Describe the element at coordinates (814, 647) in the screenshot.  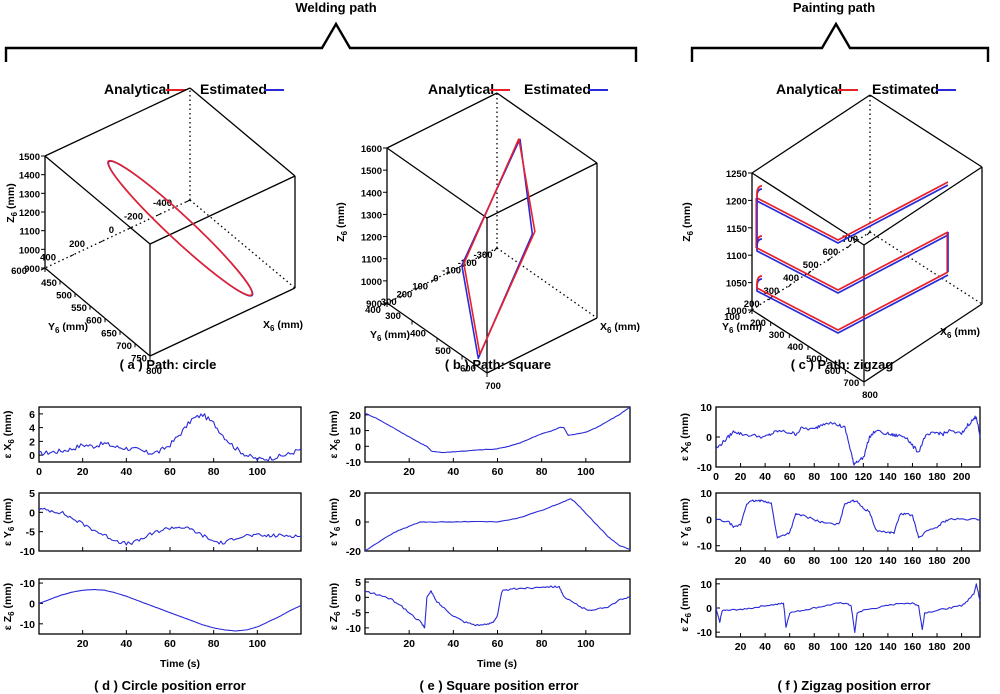
I see `f-xtick-label: 80` at that location.